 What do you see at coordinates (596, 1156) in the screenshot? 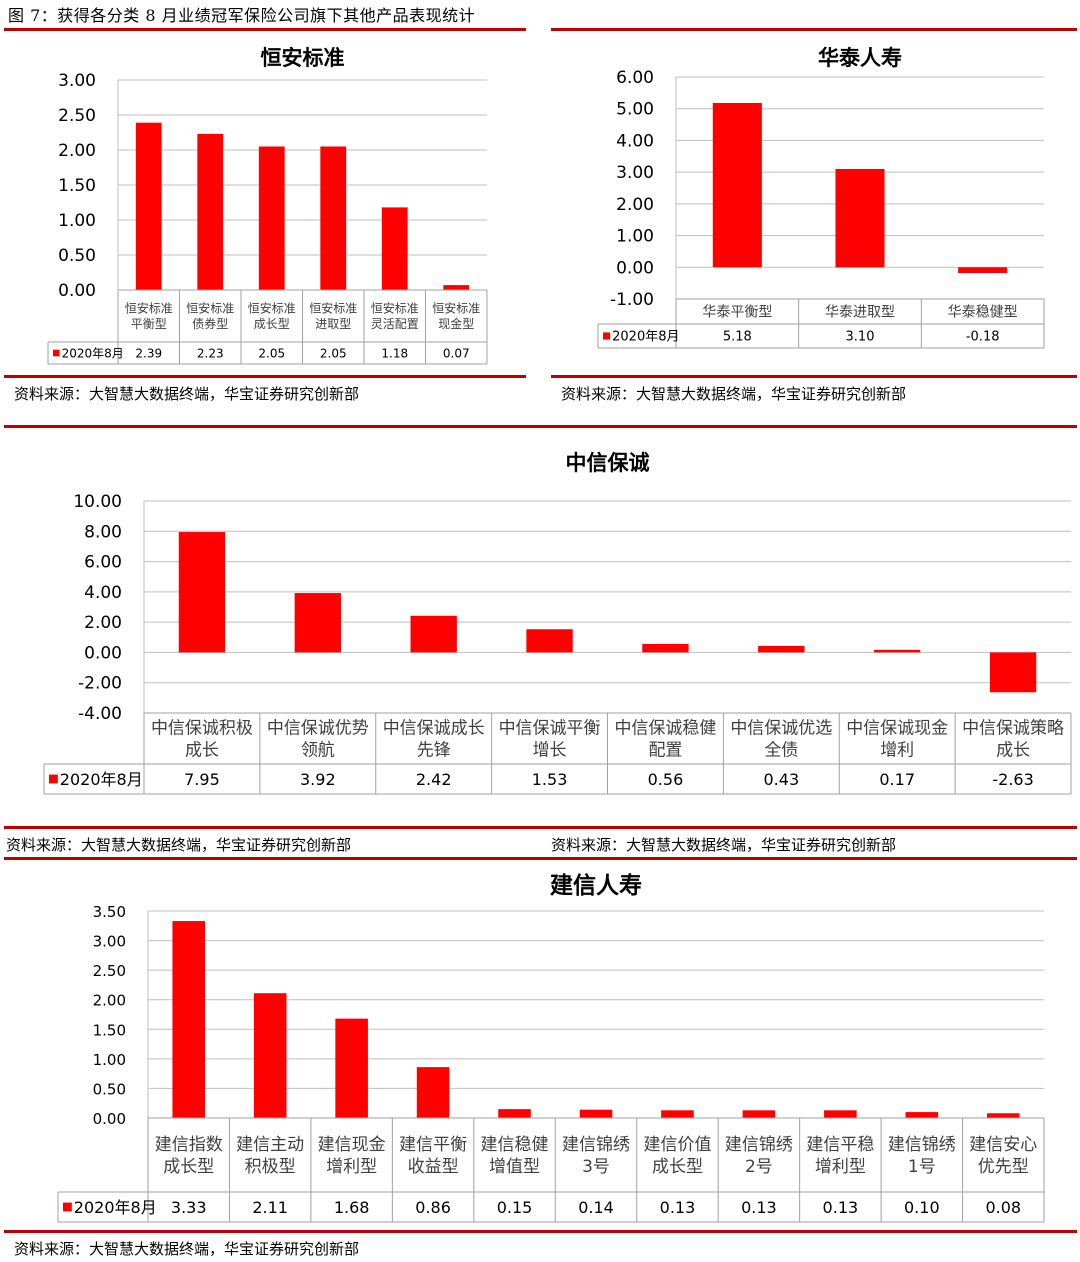
I see `category-label: 建信锦绣 3号` at bounding box center [596, 1156].